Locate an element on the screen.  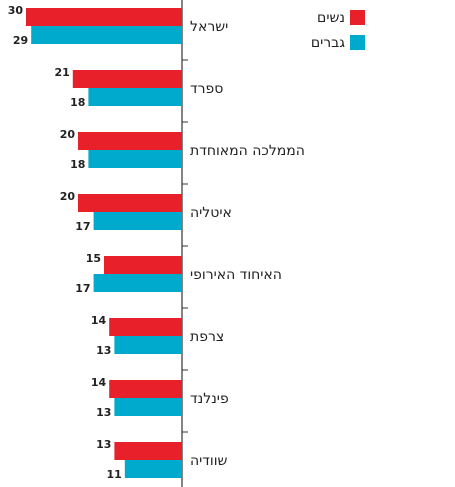
category-label: פינלנד is located at coordinates (209, 399).